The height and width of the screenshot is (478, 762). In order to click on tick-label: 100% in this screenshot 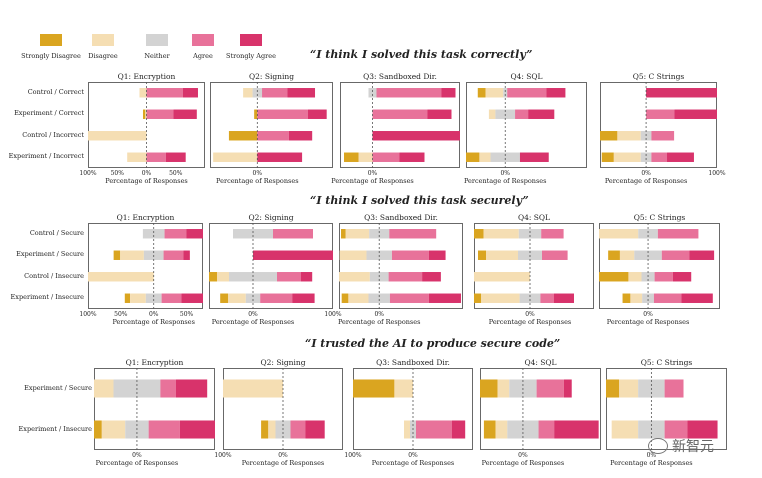, I will do `click(223, 455)`.